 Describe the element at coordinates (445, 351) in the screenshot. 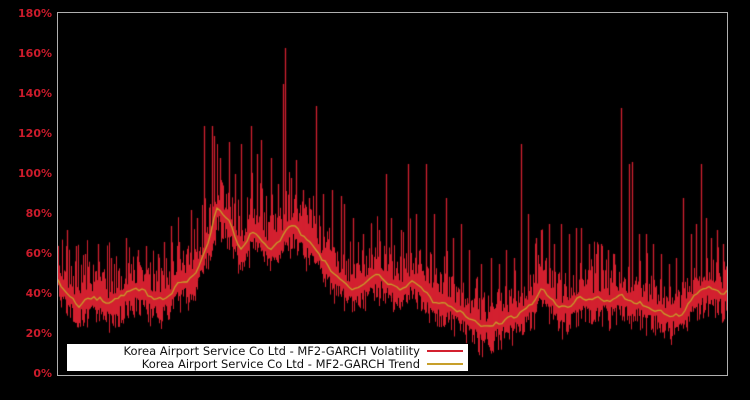

I see `legend-line-sample-volatility` at that location.